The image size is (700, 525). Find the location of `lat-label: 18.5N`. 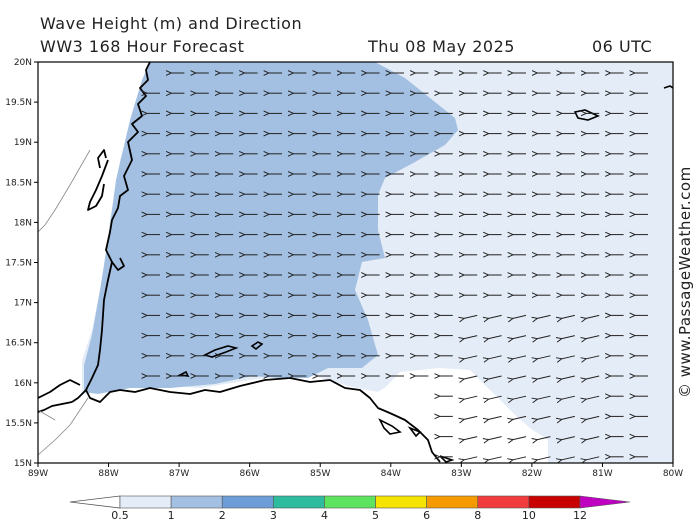

lat-label: 18.5N is located at coordinates (18, 183).